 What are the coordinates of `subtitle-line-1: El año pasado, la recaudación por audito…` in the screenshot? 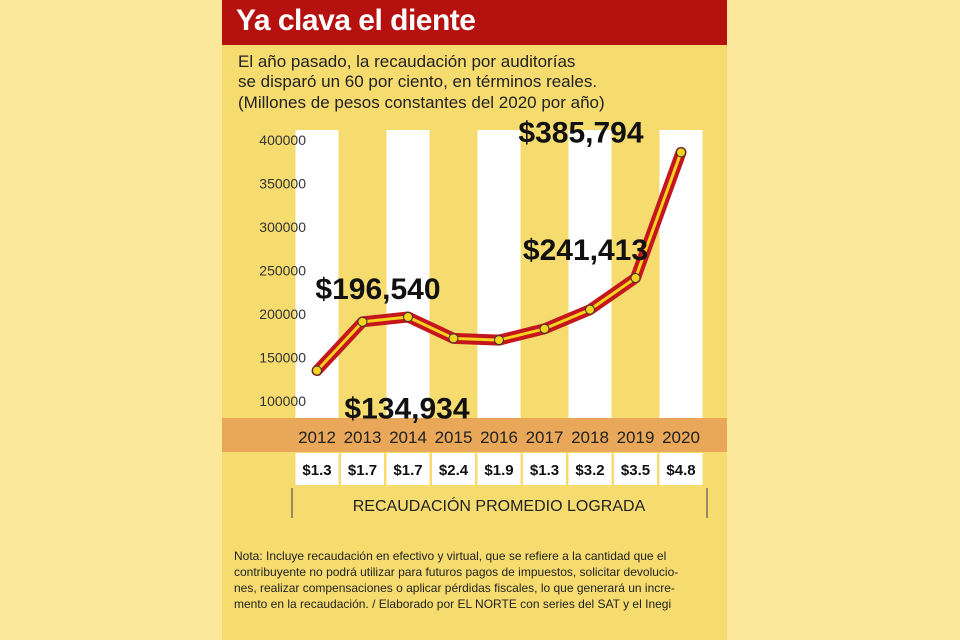 It's located at (407, 61).